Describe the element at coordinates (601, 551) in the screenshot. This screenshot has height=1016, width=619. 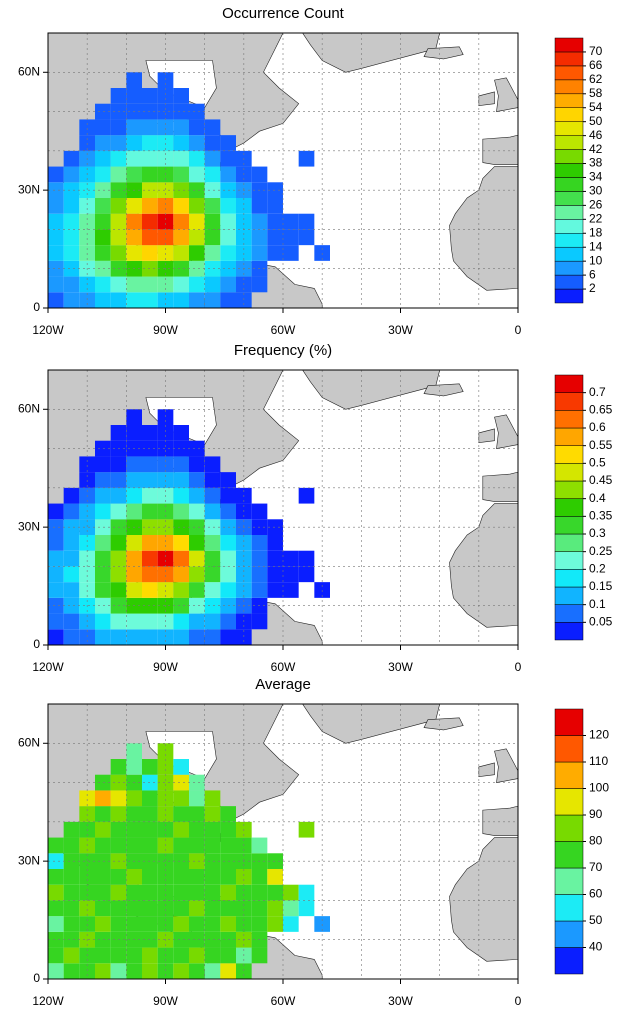
I see `colorbar-label: 0.25` at that location.